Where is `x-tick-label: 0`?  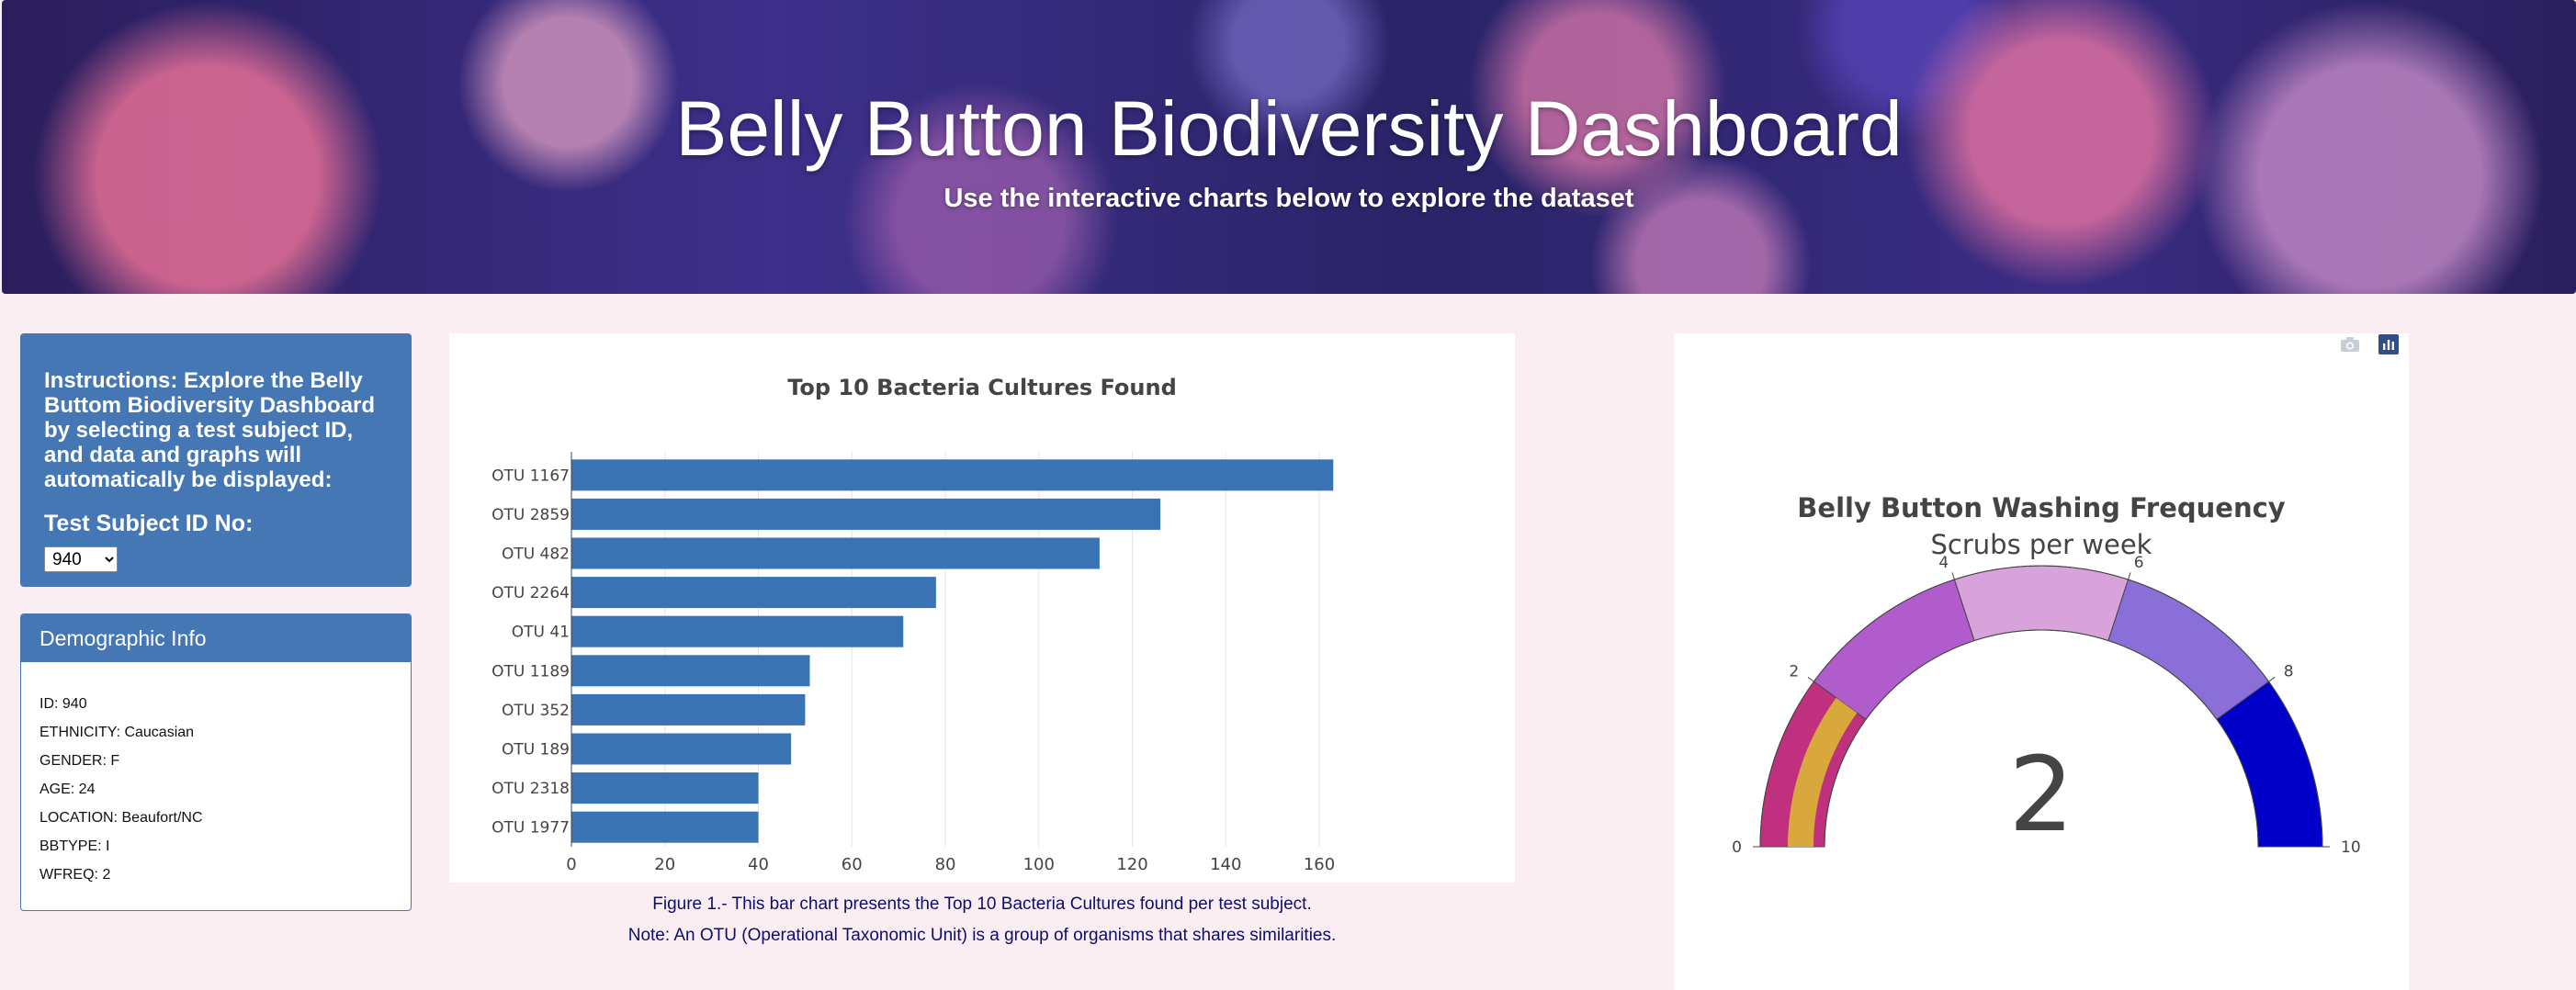
x-tick-label: 0 is located at coordinates (571, 864).